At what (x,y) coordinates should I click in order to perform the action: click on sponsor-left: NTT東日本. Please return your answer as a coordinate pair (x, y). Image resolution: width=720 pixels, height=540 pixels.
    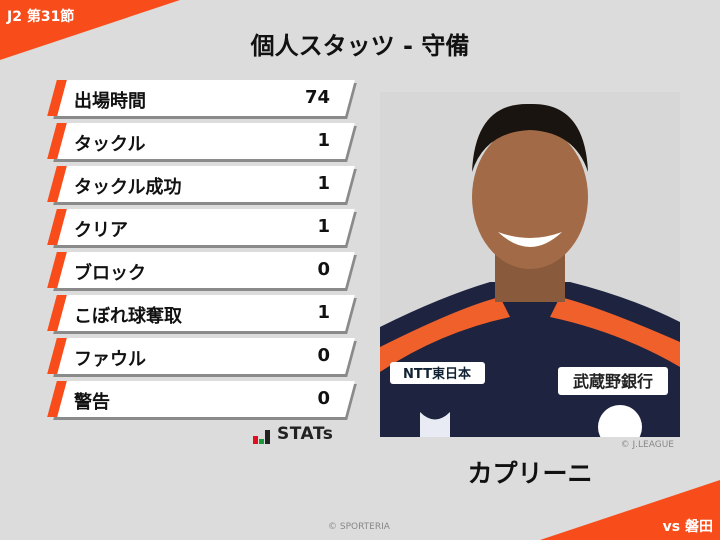
    Looking at the image, I should click on (437, 374).